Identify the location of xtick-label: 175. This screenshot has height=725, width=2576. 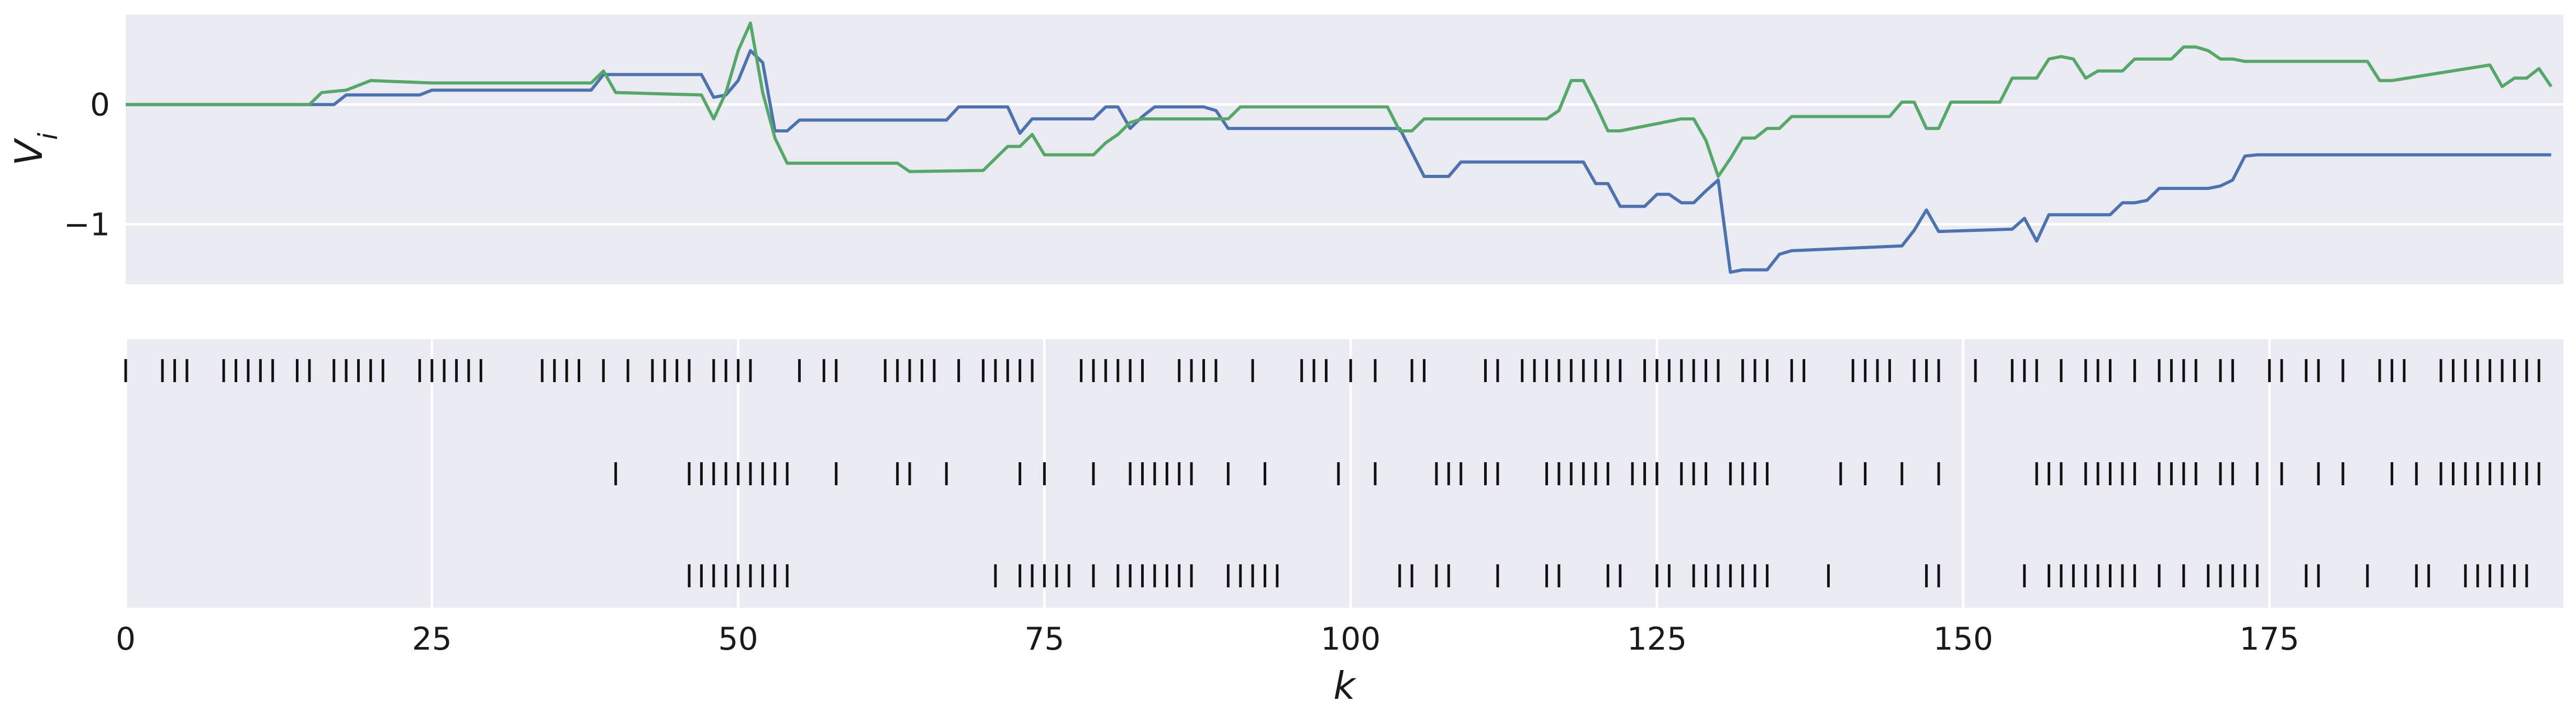
(2269, 639).